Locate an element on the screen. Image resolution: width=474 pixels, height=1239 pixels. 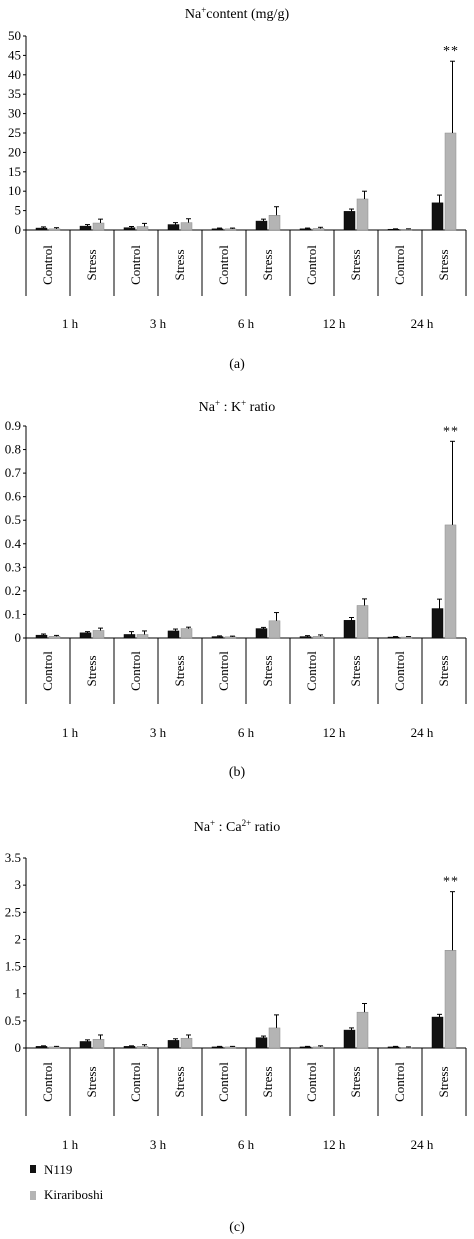
y-tick-label: 2.5 is located at coordinates (13, 911).